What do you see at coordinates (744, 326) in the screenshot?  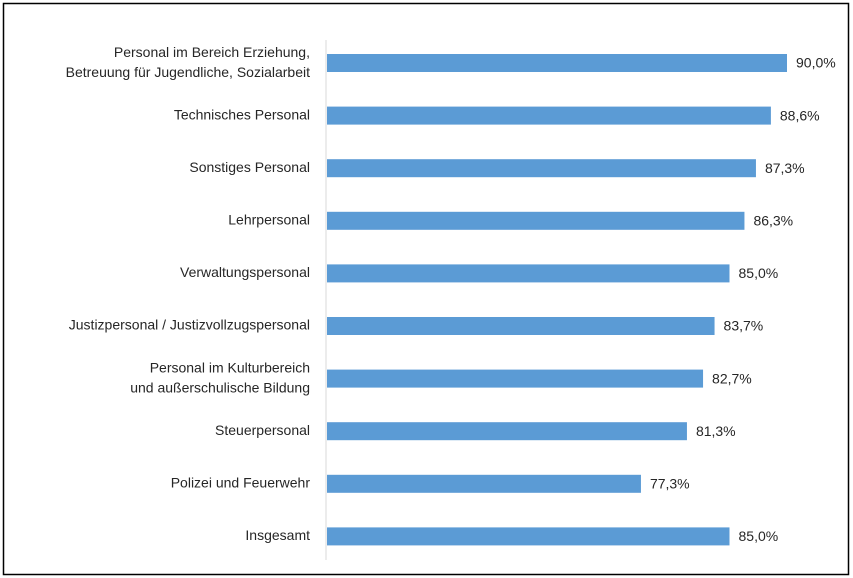 I see `value-label: 83,7%` at bounding box center [744, 326].